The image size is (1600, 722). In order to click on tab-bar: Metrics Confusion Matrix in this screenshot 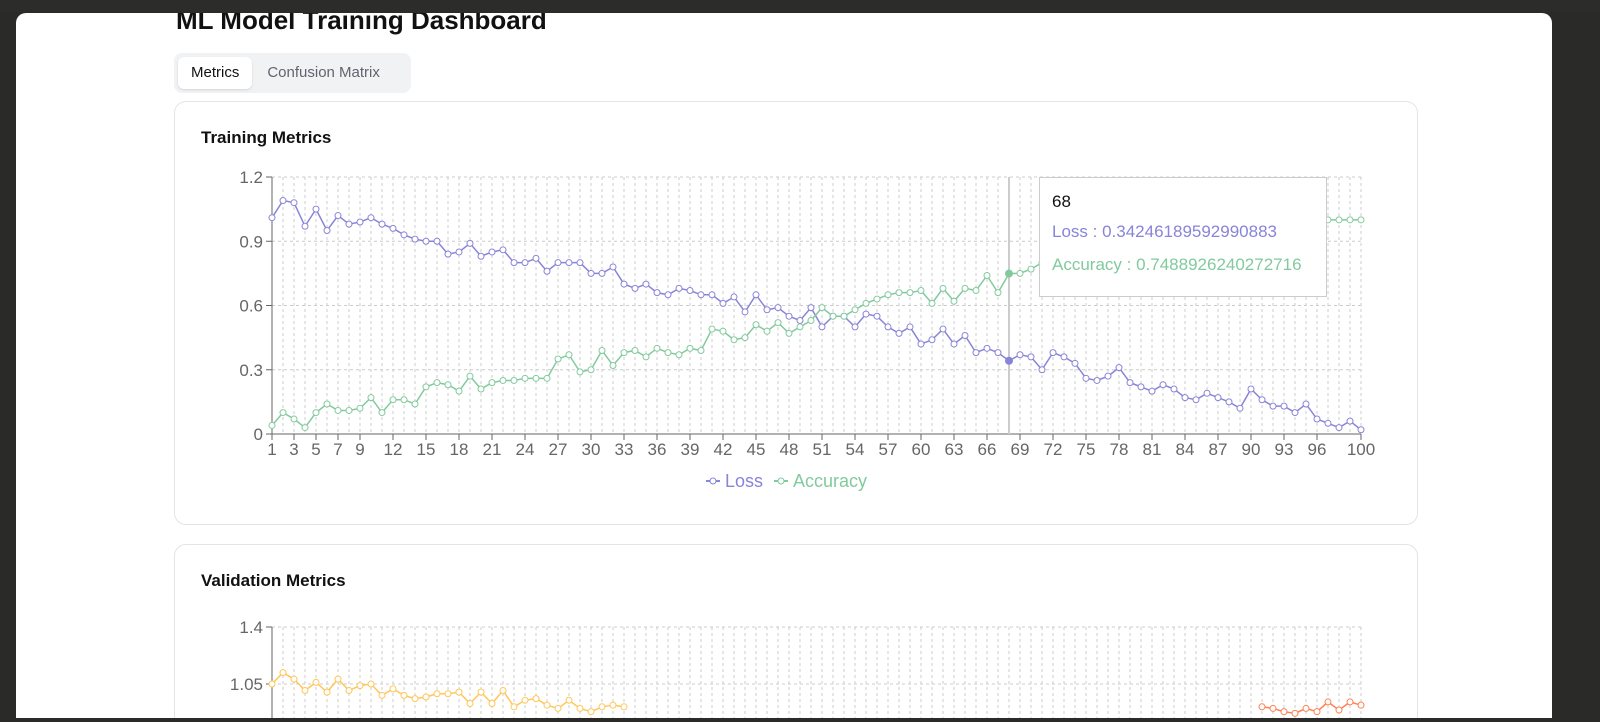, I will do `click(292, 73)`.